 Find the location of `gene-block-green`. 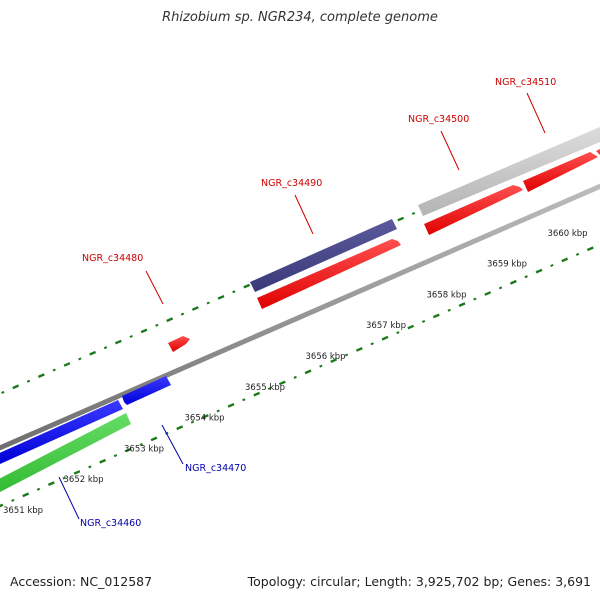

gene-block-green is located at coordinates (65, 452).